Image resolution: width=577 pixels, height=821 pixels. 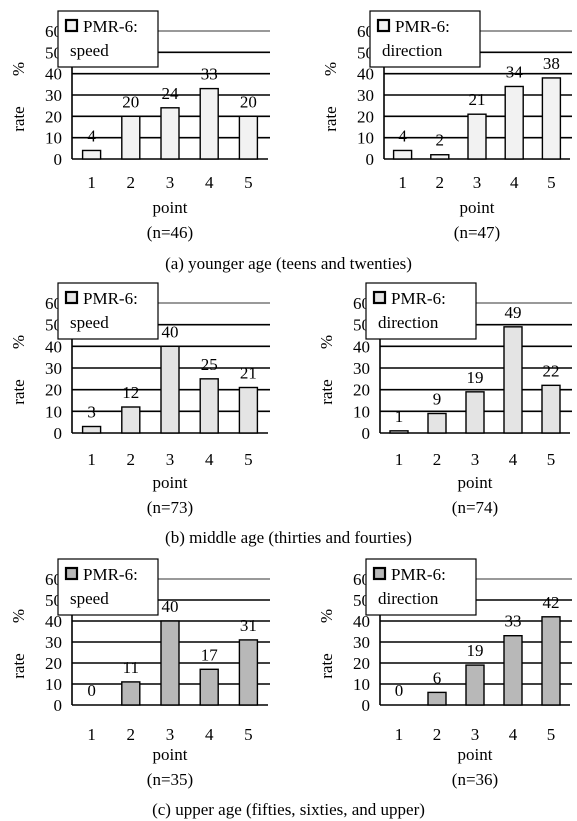 What do you see at coordinates (131, 667) in the screenshot?
I see `data-label: 11` at bounding box center [131, 667].